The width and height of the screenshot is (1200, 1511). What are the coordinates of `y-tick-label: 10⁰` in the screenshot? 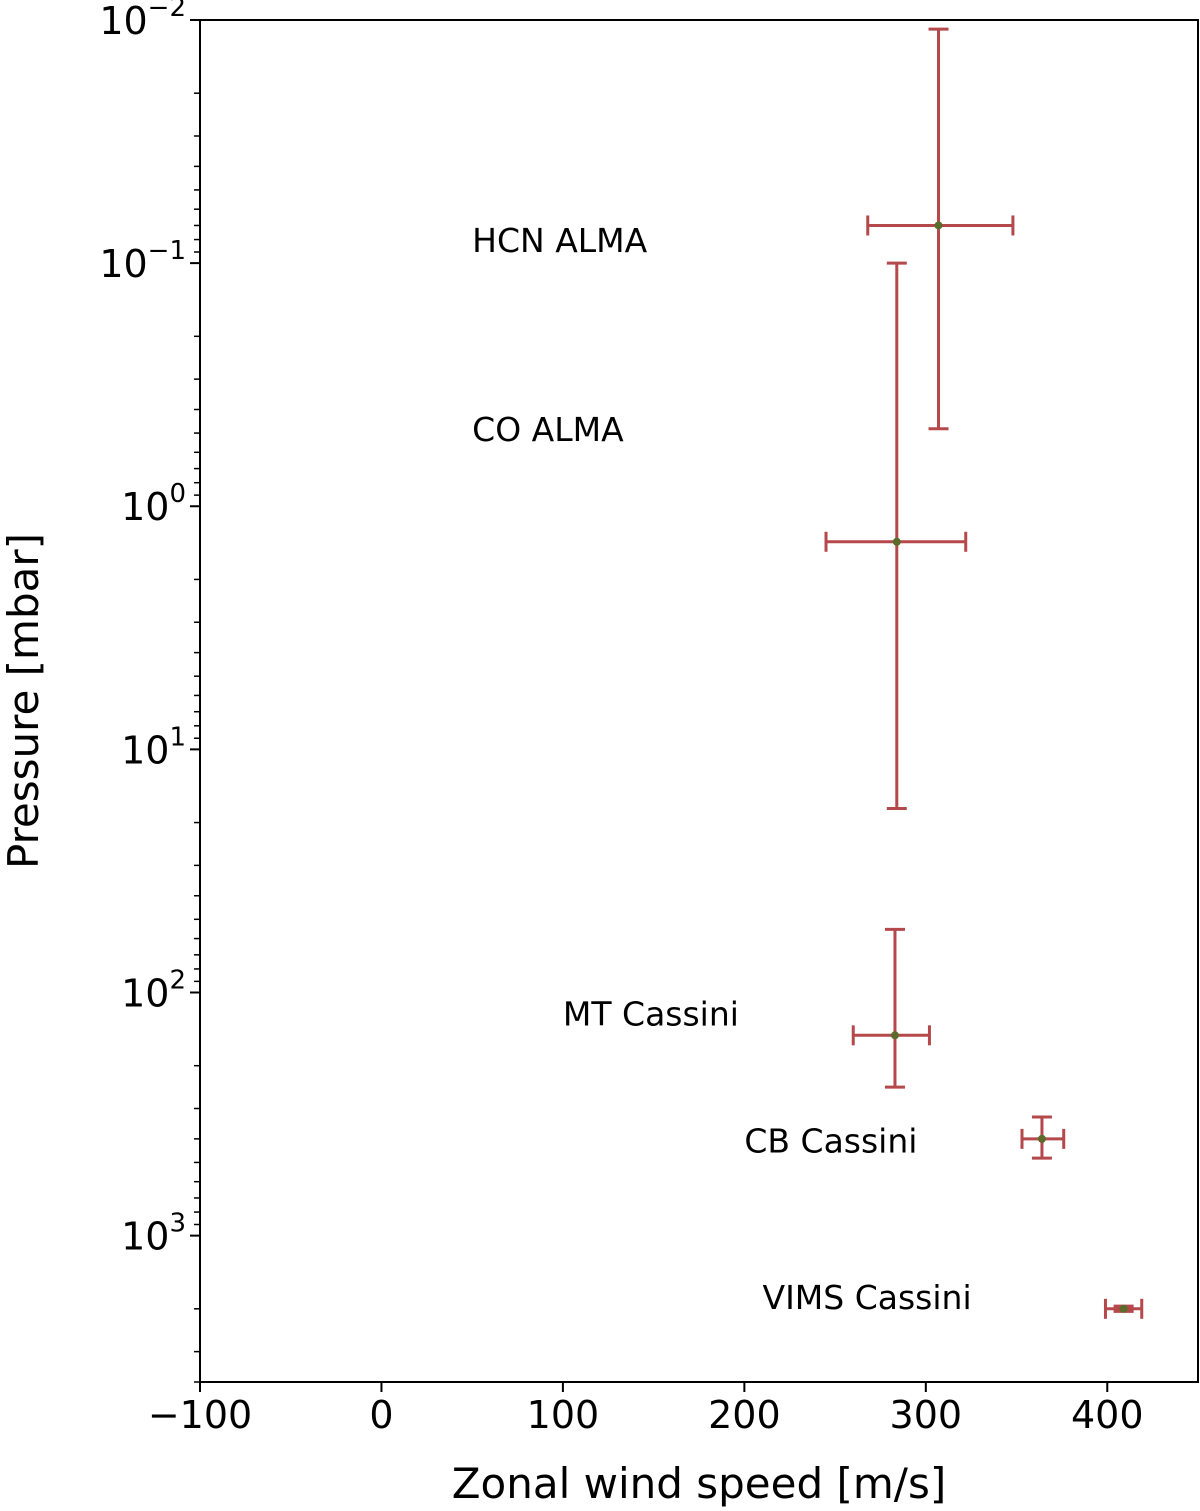 It's located at (153, 504).